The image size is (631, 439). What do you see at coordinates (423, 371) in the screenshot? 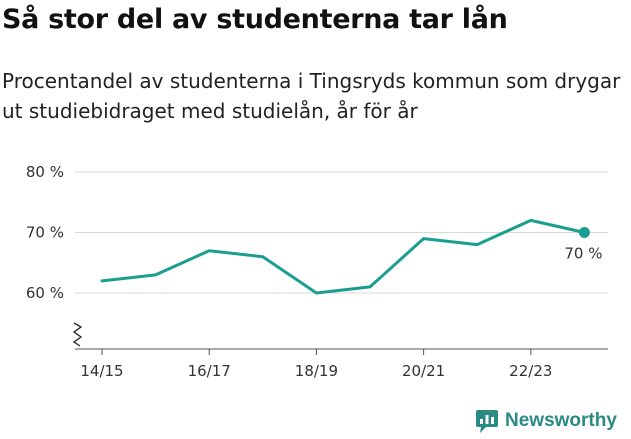
I see `x-tick-label: 20/21` at bounding box center [423, 371].